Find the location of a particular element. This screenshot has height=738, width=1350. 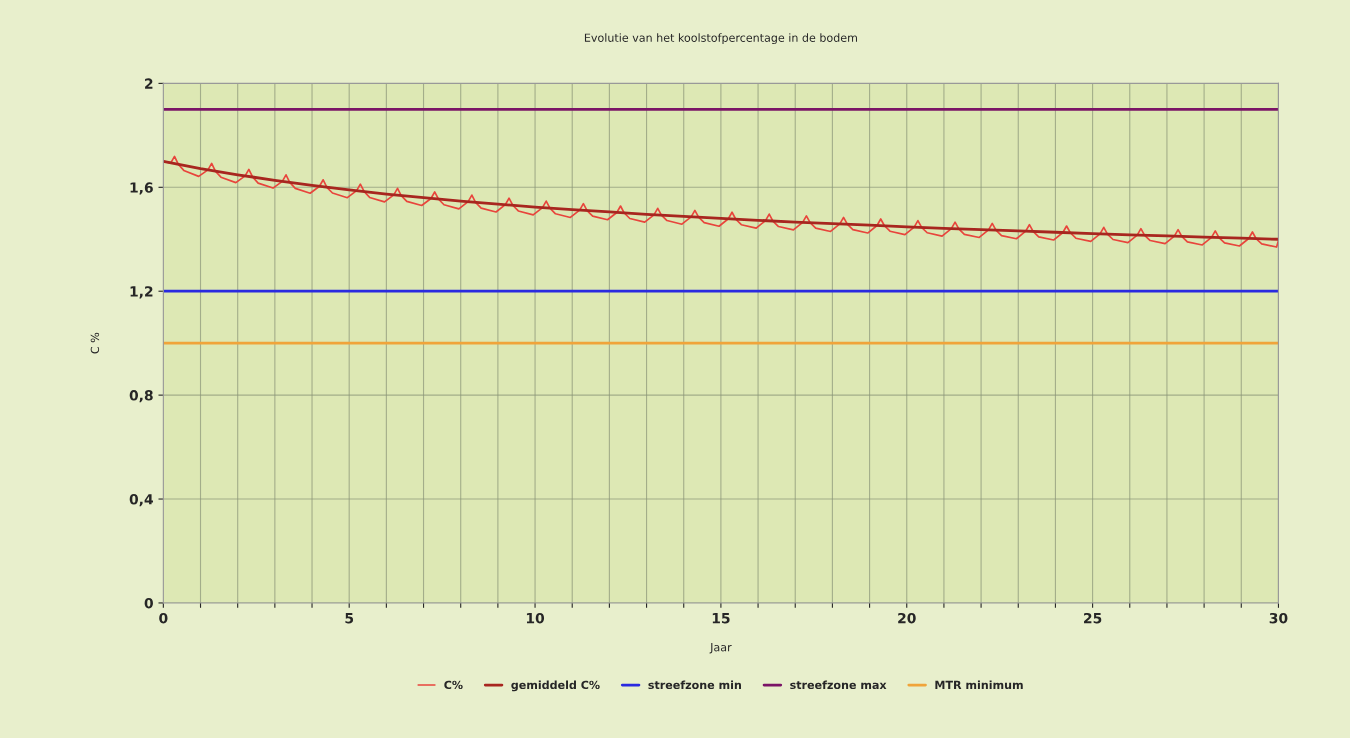

legend-label: streefzone max is located at coordinates (838, 685).